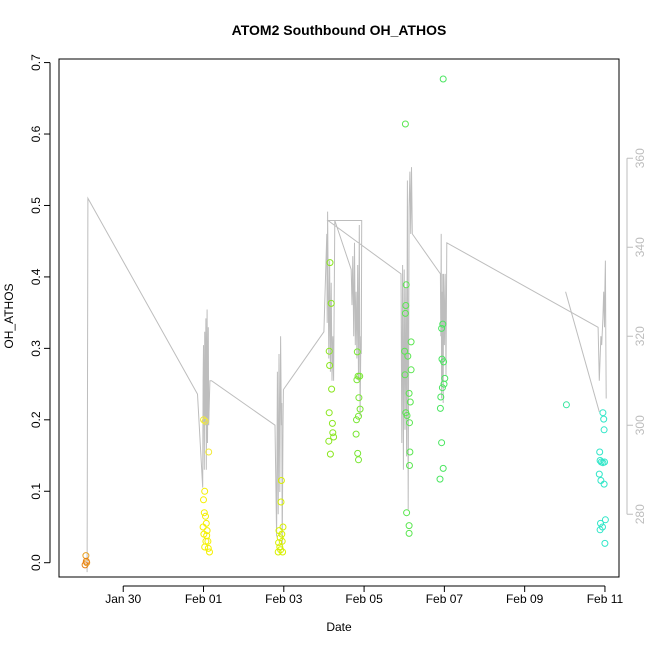 This screenshot has width=650, height=650. Describe the element at coordinates (36, 205) in the screenshot. I see `y-tick-label: 0.5` at that location.